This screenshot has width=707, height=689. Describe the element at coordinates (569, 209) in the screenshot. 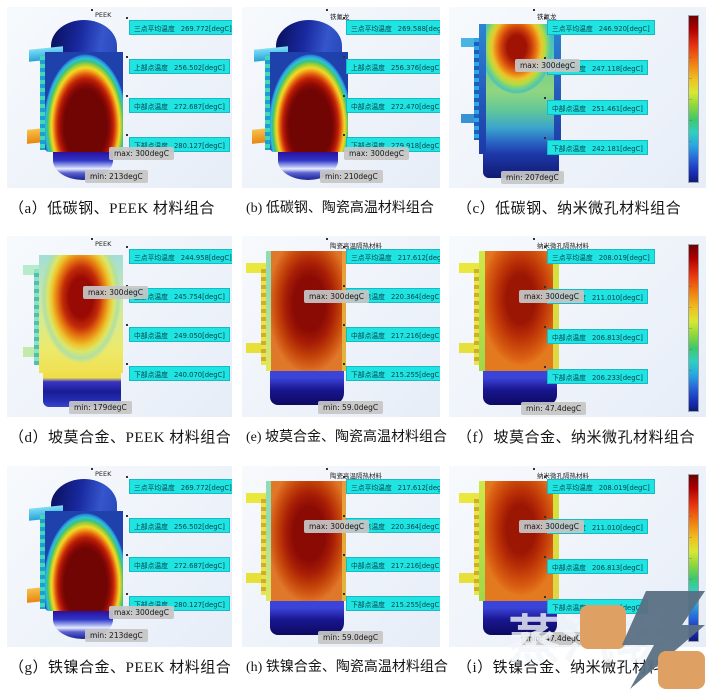

I see `panel-caption: （c）低碳钢、纳米微孔材料组合` at that location.